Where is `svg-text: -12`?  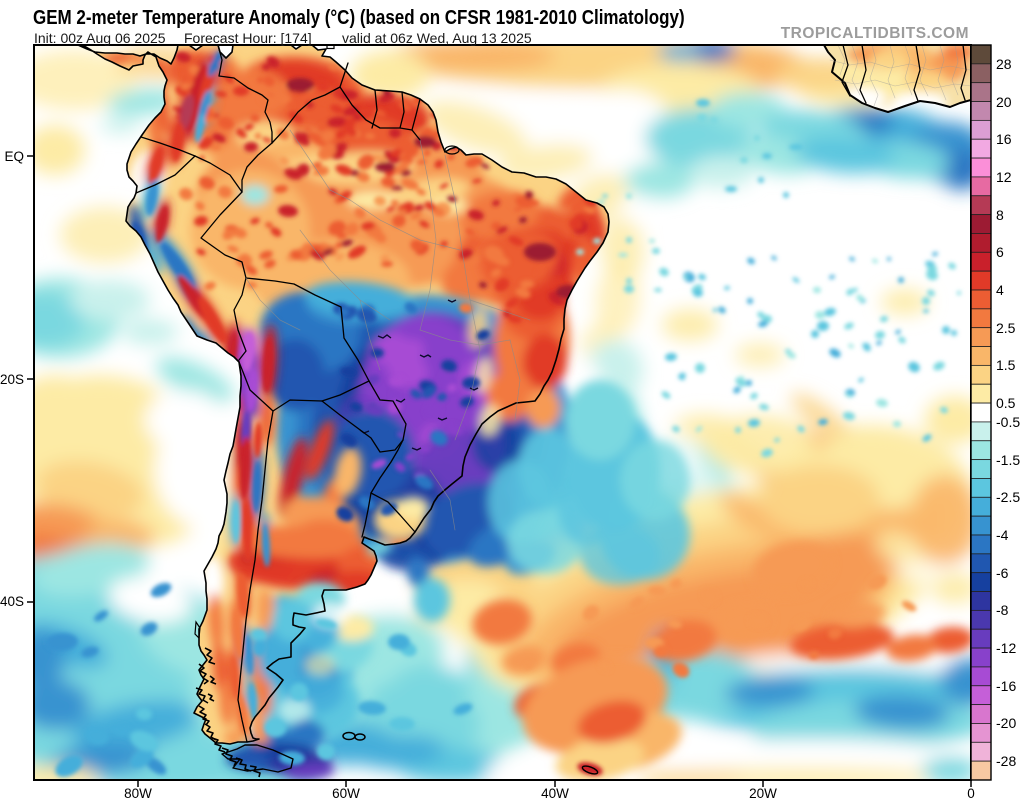 svg-text: -12 is located at coordinates (1006, 648).